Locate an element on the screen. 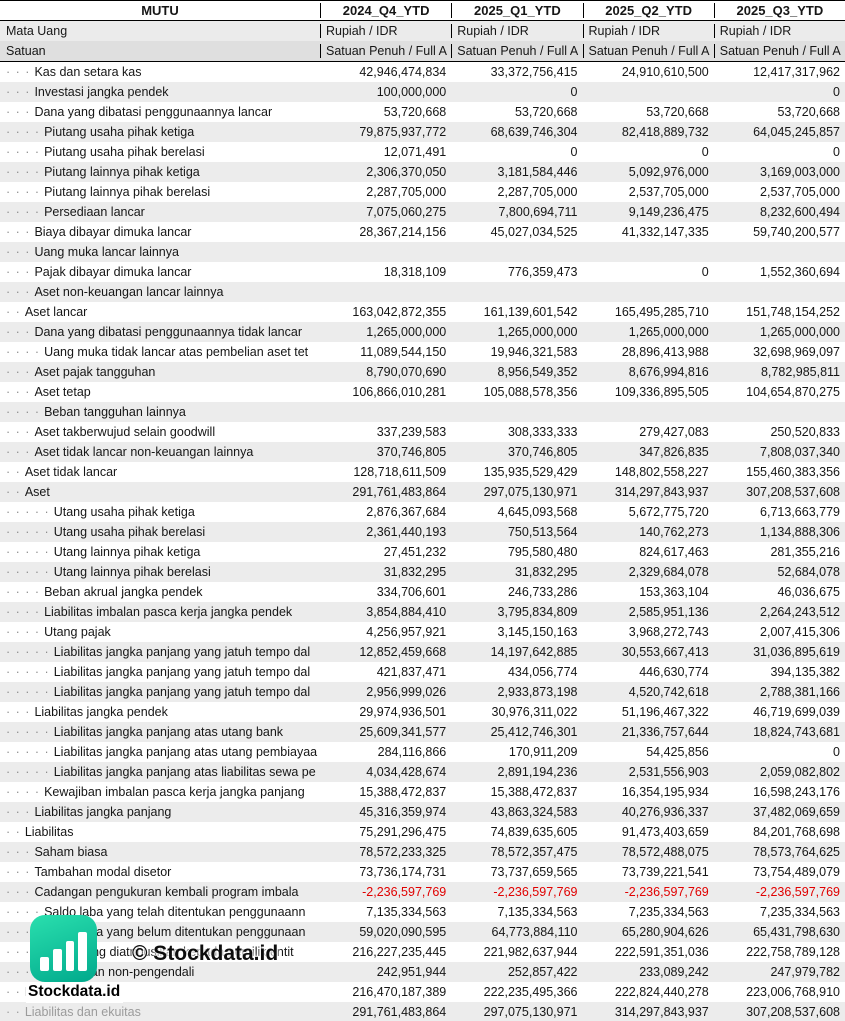 Image resolution: width=845 pixels, height=1021 pixels. cell-value: 1,134,888,306 is located at coordinates (800, 532).